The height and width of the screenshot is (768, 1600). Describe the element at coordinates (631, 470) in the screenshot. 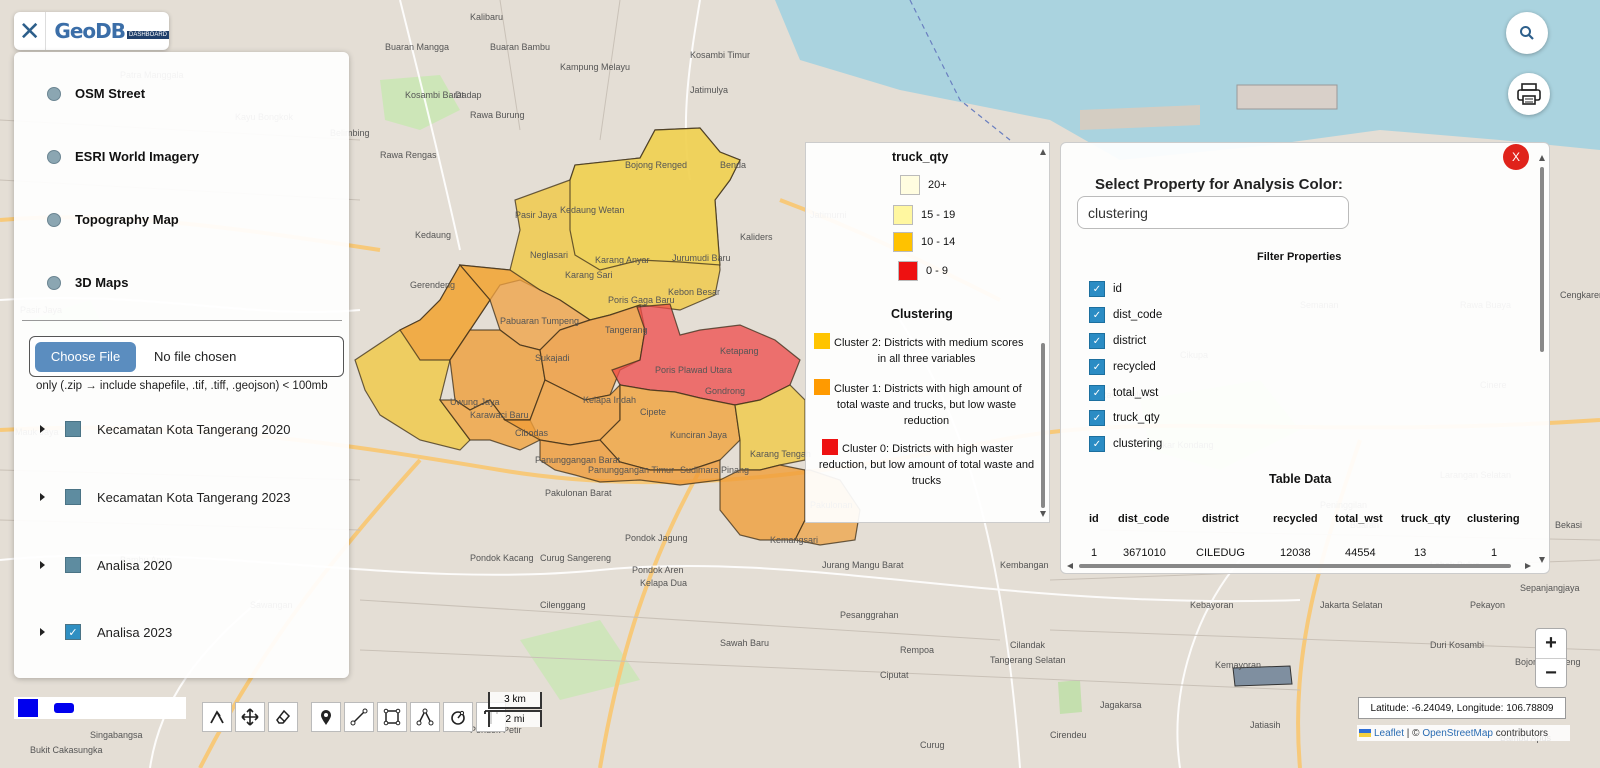

I see `map-place-label: Panunggangan Timur` at that location.